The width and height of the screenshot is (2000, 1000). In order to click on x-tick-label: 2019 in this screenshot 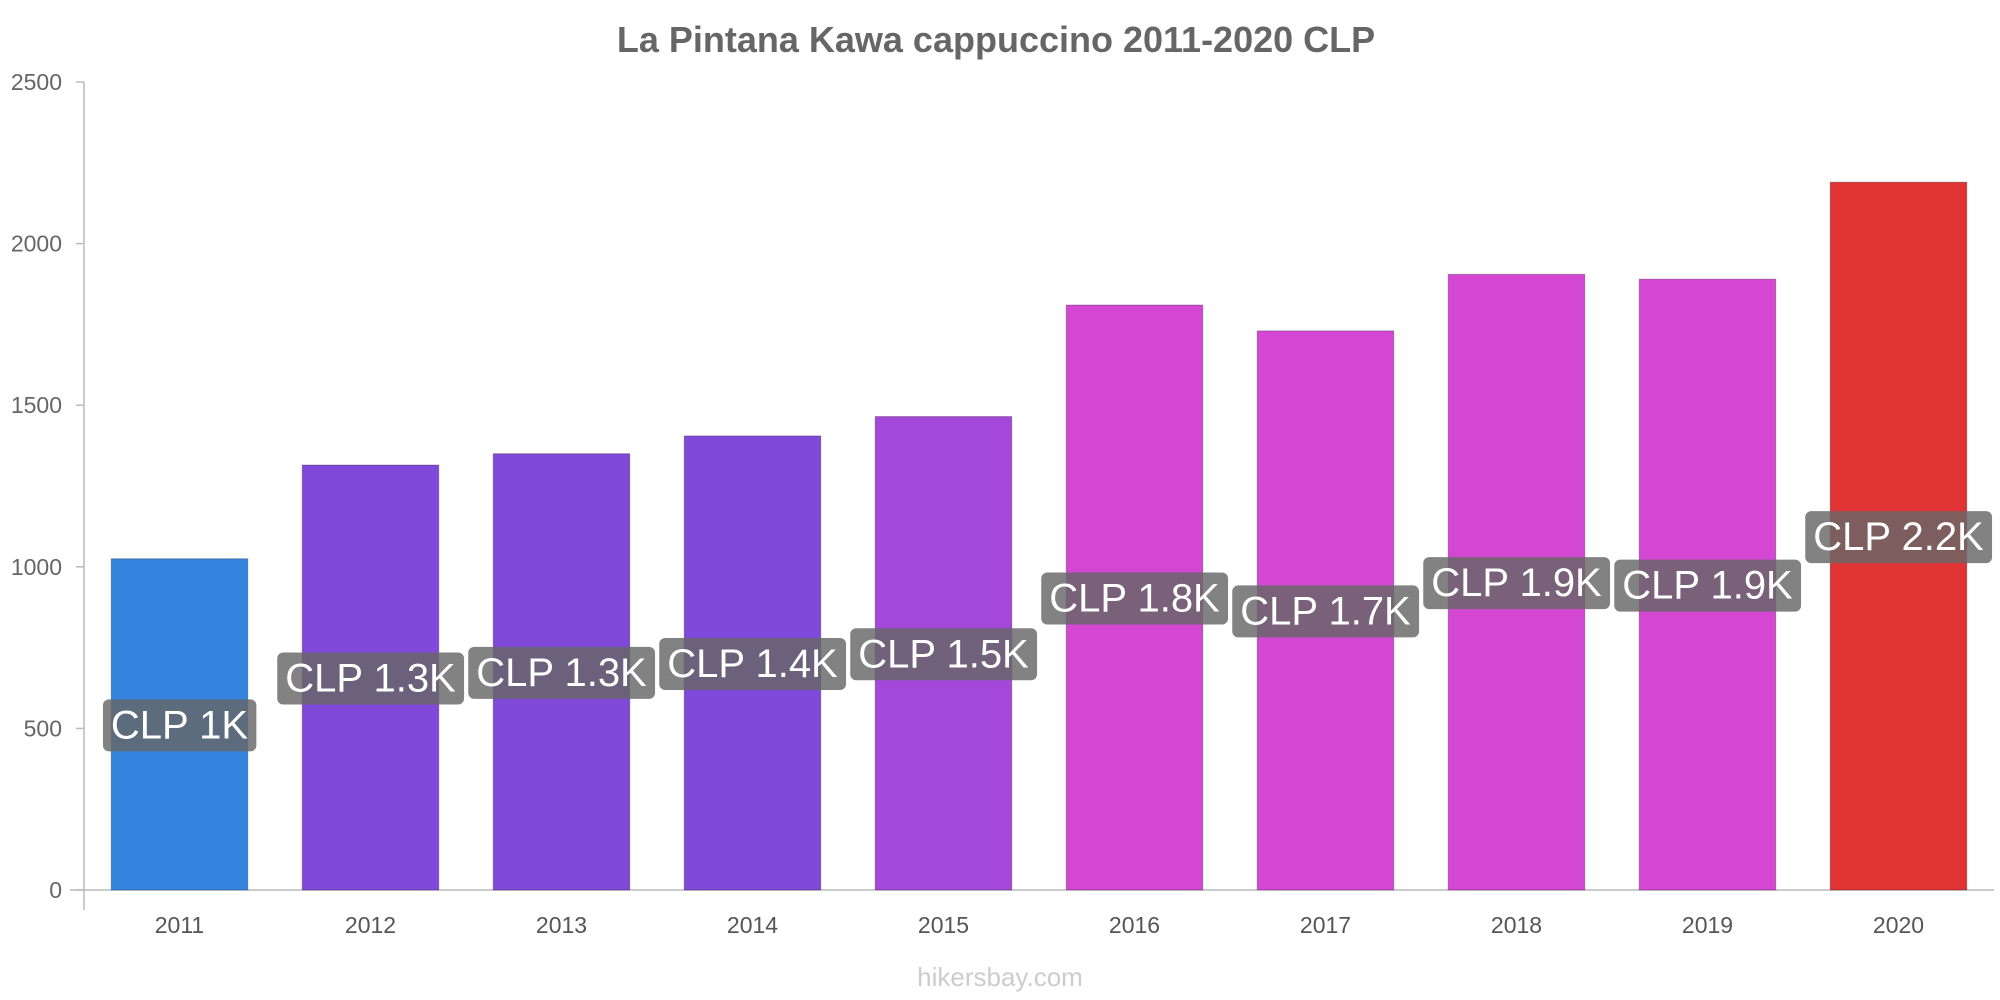, I will do `click(1707, 925)`.